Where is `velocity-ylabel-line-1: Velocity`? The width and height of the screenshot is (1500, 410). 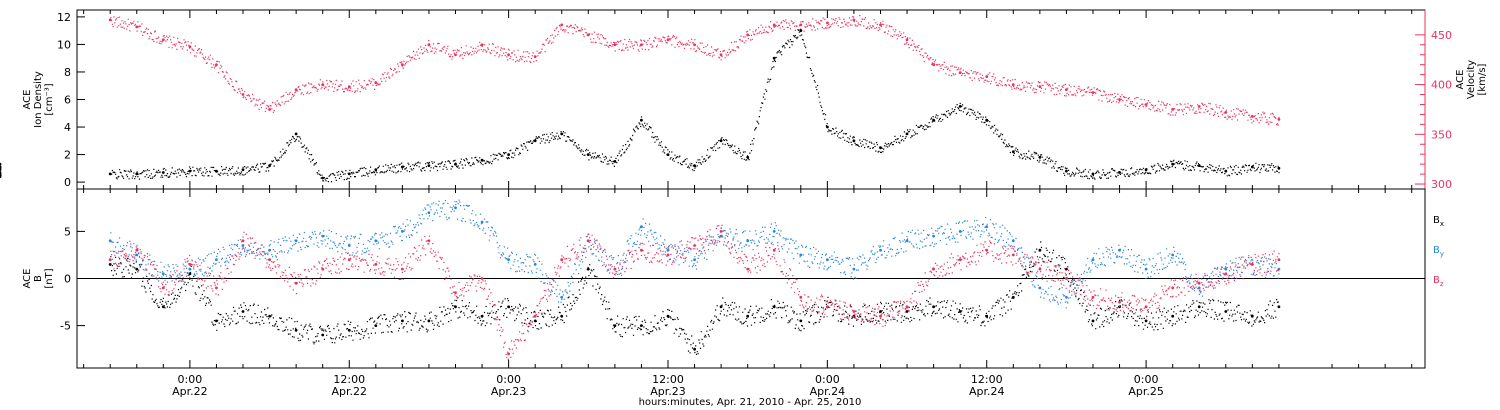 velocity-ylabel-line-1: Velocity is located at coordinates (1471, 79).